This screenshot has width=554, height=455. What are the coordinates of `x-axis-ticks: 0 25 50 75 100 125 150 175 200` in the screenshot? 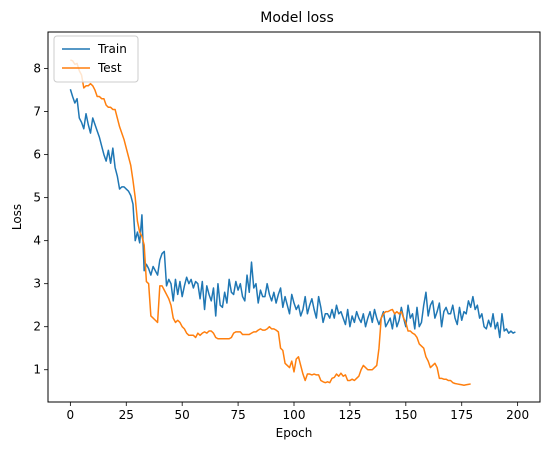 It's located at (298, 412).